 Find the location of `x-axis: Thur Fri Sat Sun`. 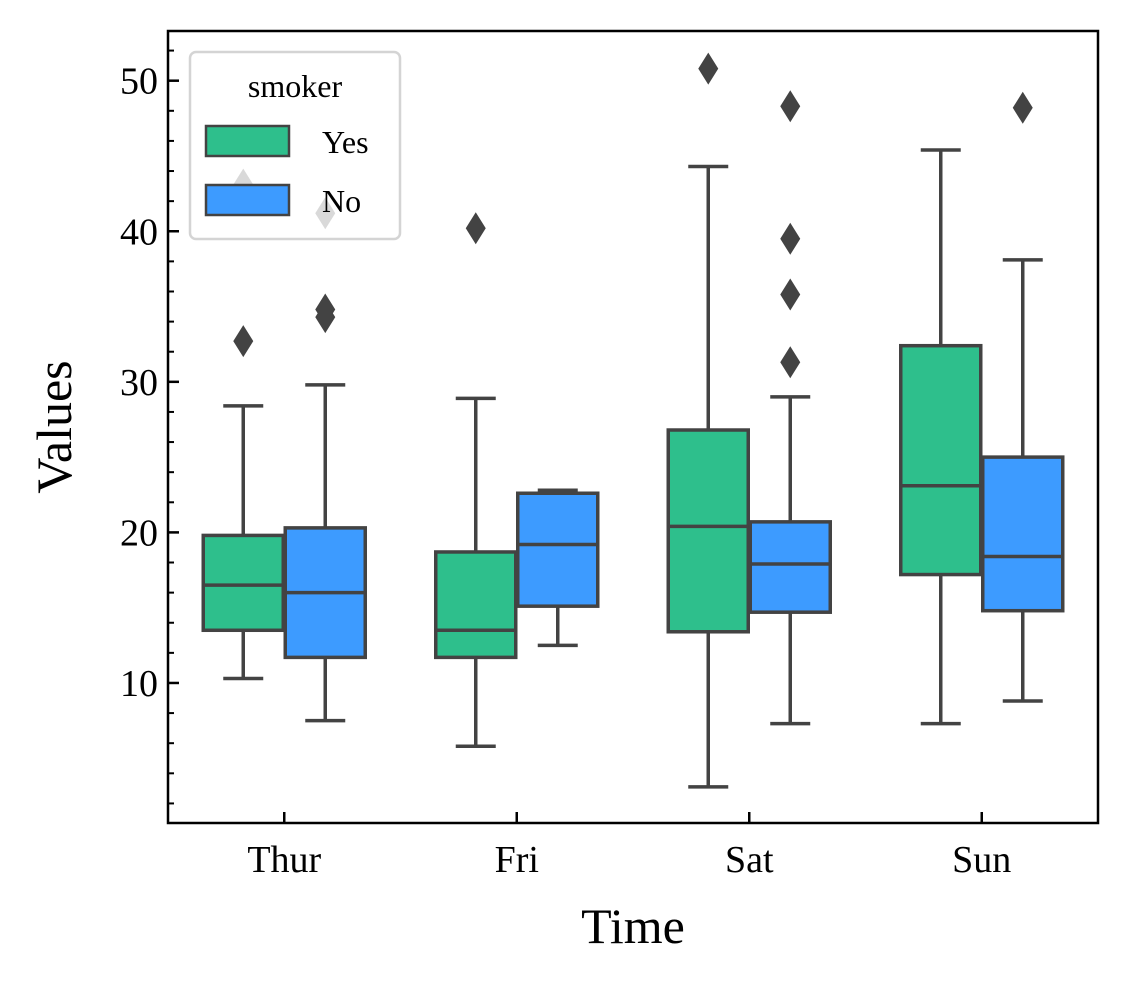

x-axis: Thur Fri Sat Sun is located at coordinates (629, 846).